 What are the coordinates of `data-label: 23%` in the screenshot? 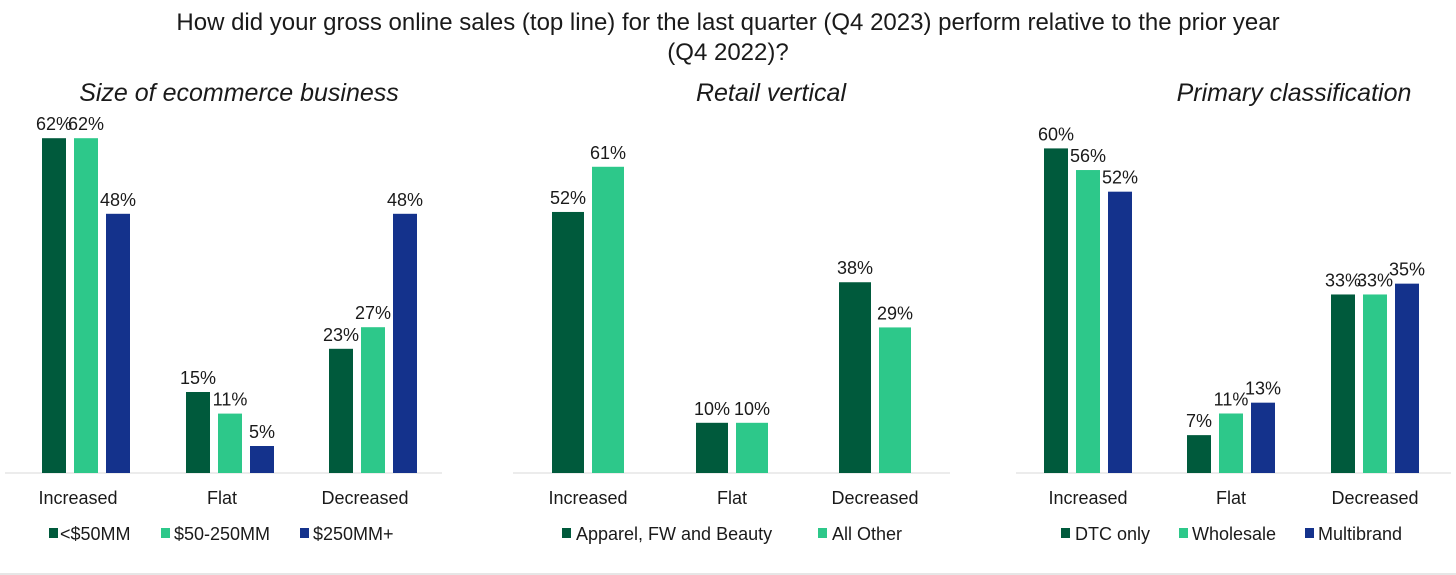 It's located at (341, 335).